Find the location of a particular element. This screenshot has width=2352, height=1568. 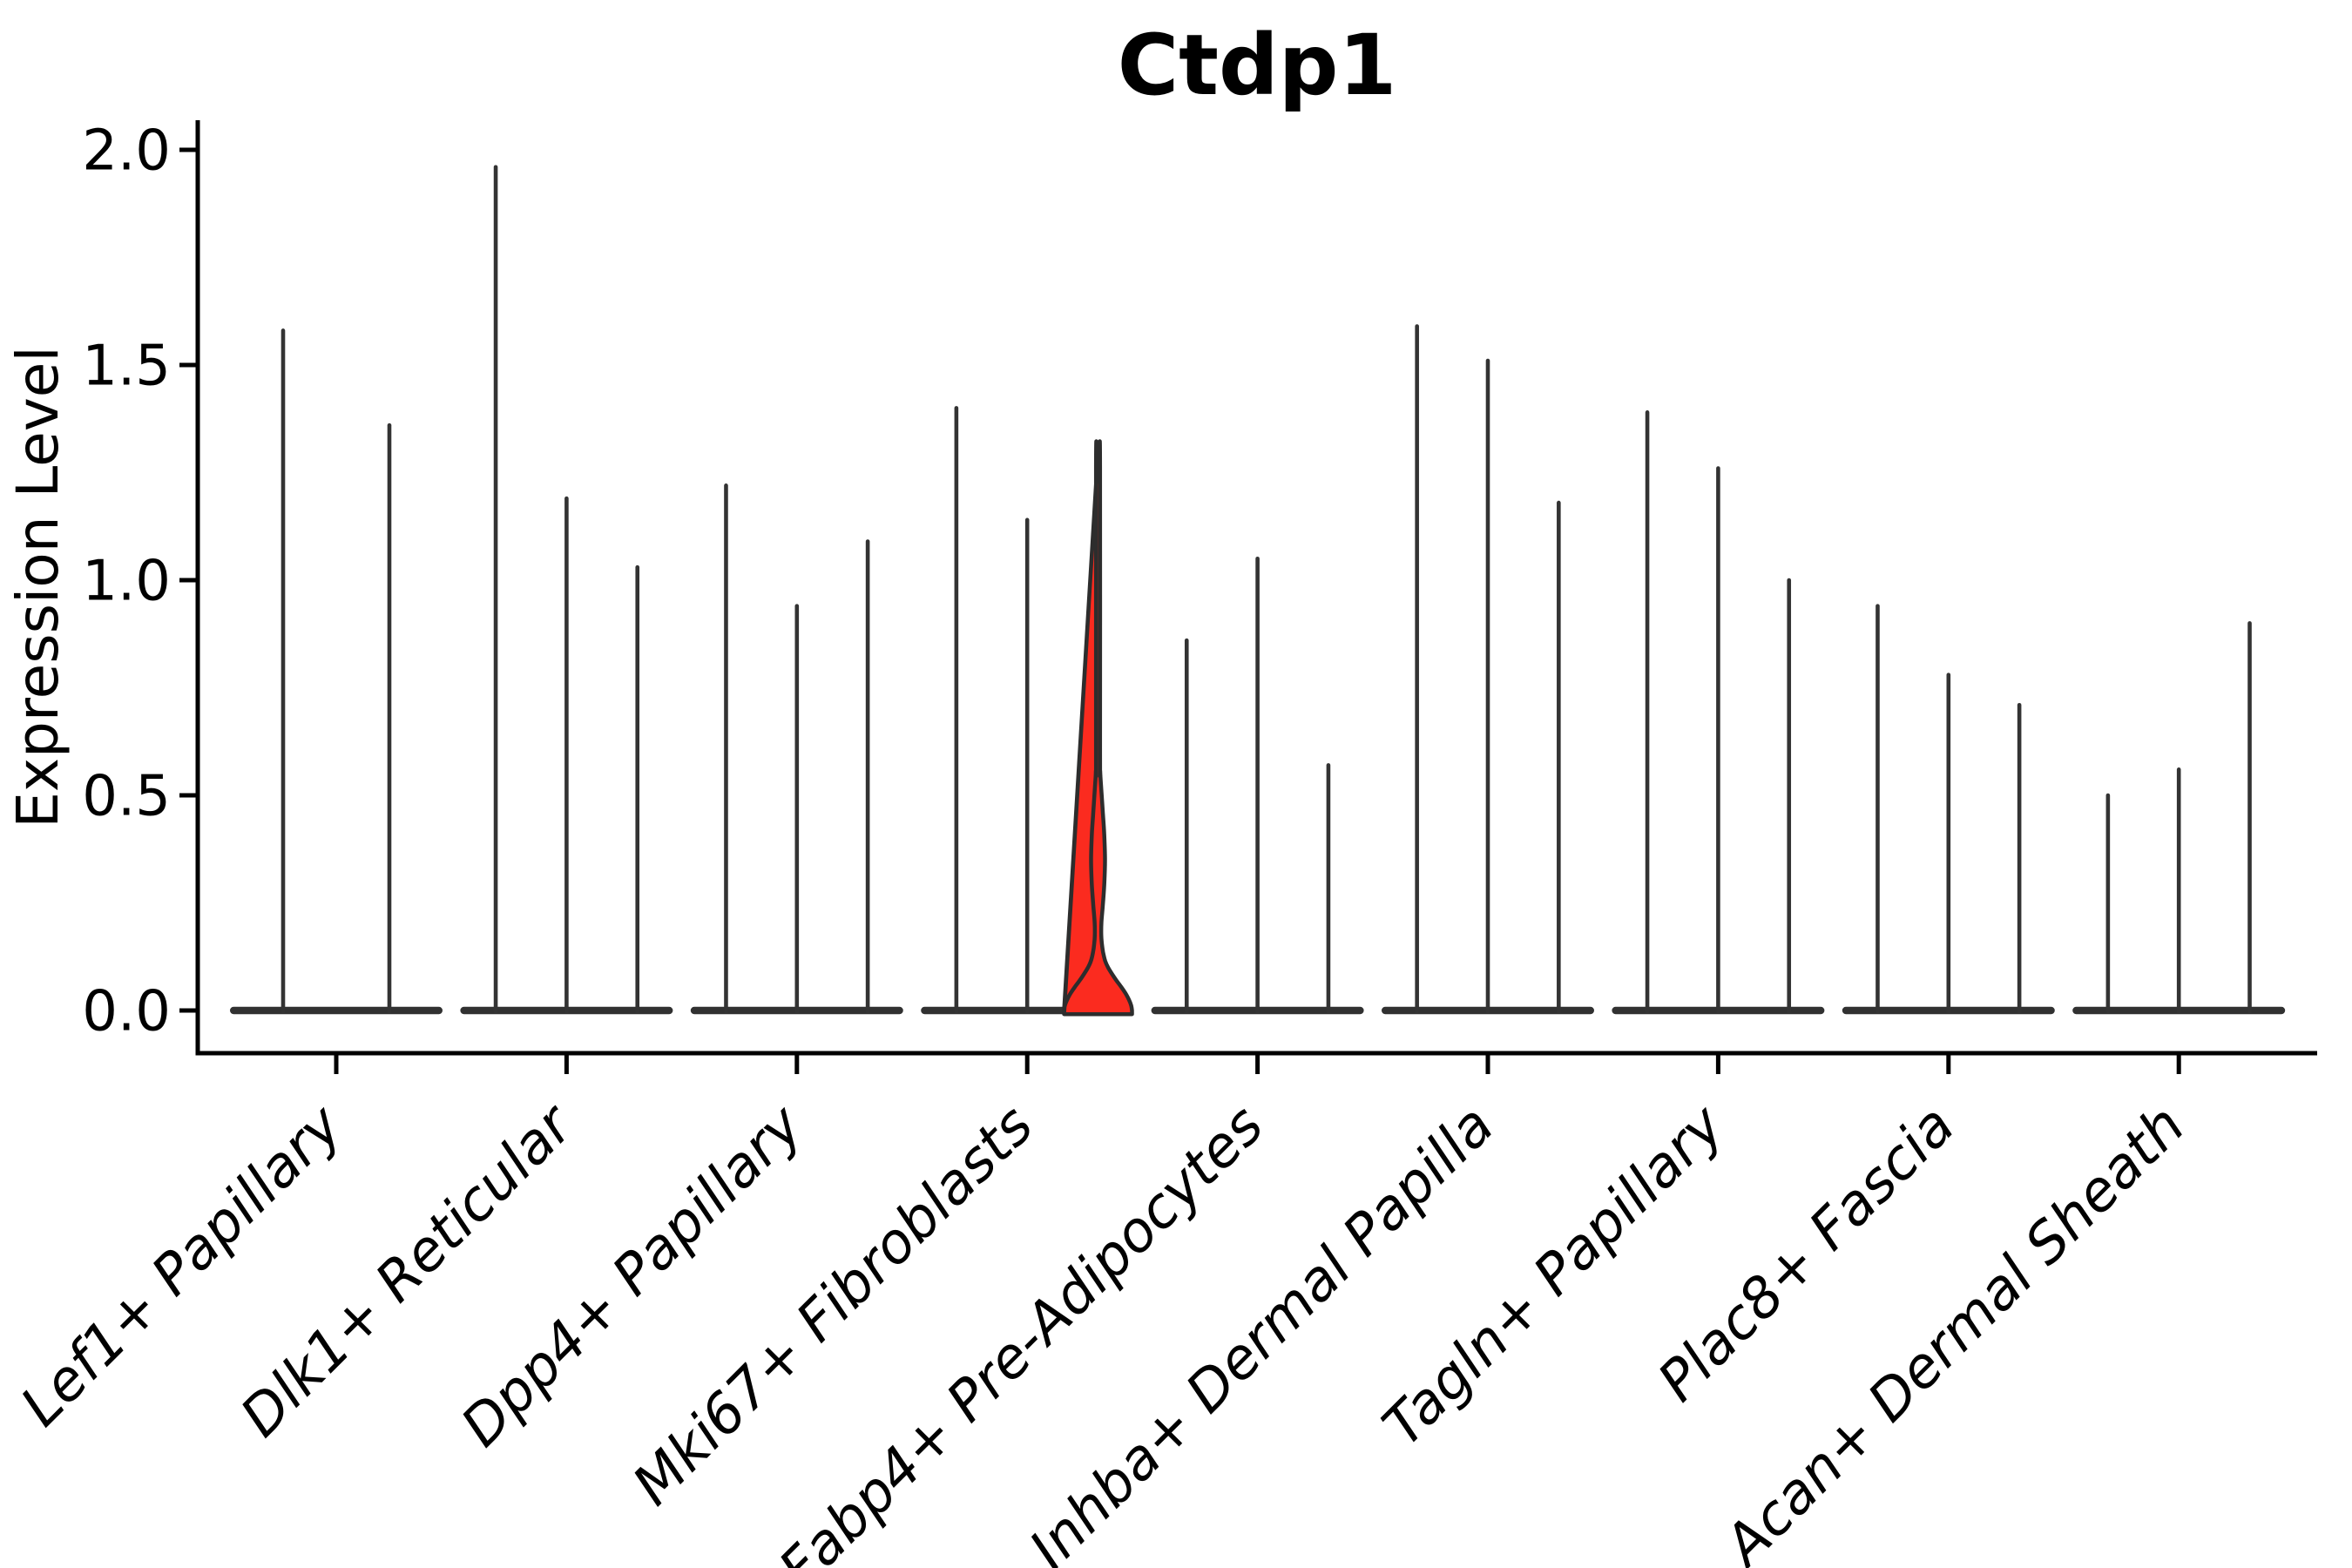

x-tick-label: Inhba+ Dermal Papilla is located at coordinates (1261, 1330).